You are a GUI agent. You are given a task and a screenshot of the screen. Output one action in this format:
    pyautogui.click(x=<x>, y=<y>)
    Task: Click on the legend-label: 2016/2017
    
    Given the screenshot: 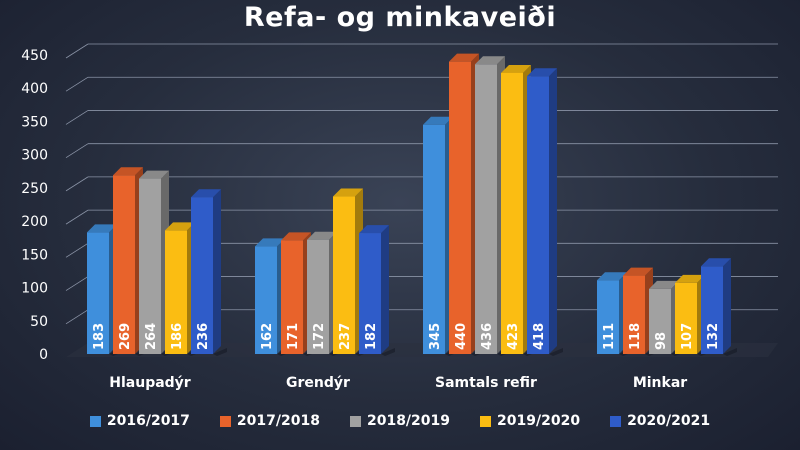 What is the action you would take?
    pyautogui.click(x=148, y=421)
    